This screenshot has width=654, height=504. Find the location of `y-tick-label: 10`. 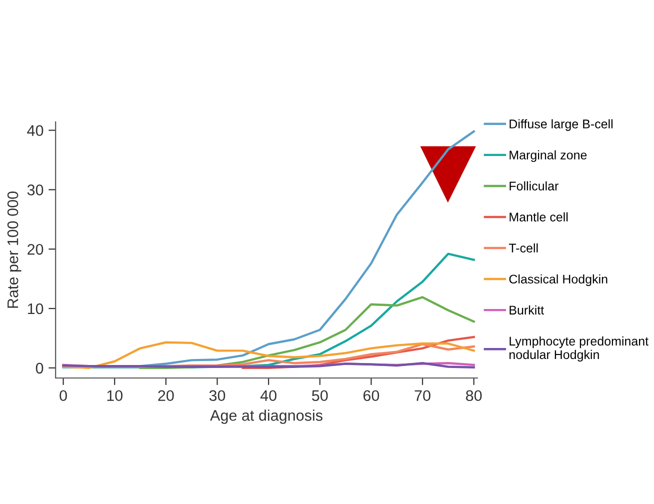

y-tick-label: 10 is located at coordinates (36, 308).